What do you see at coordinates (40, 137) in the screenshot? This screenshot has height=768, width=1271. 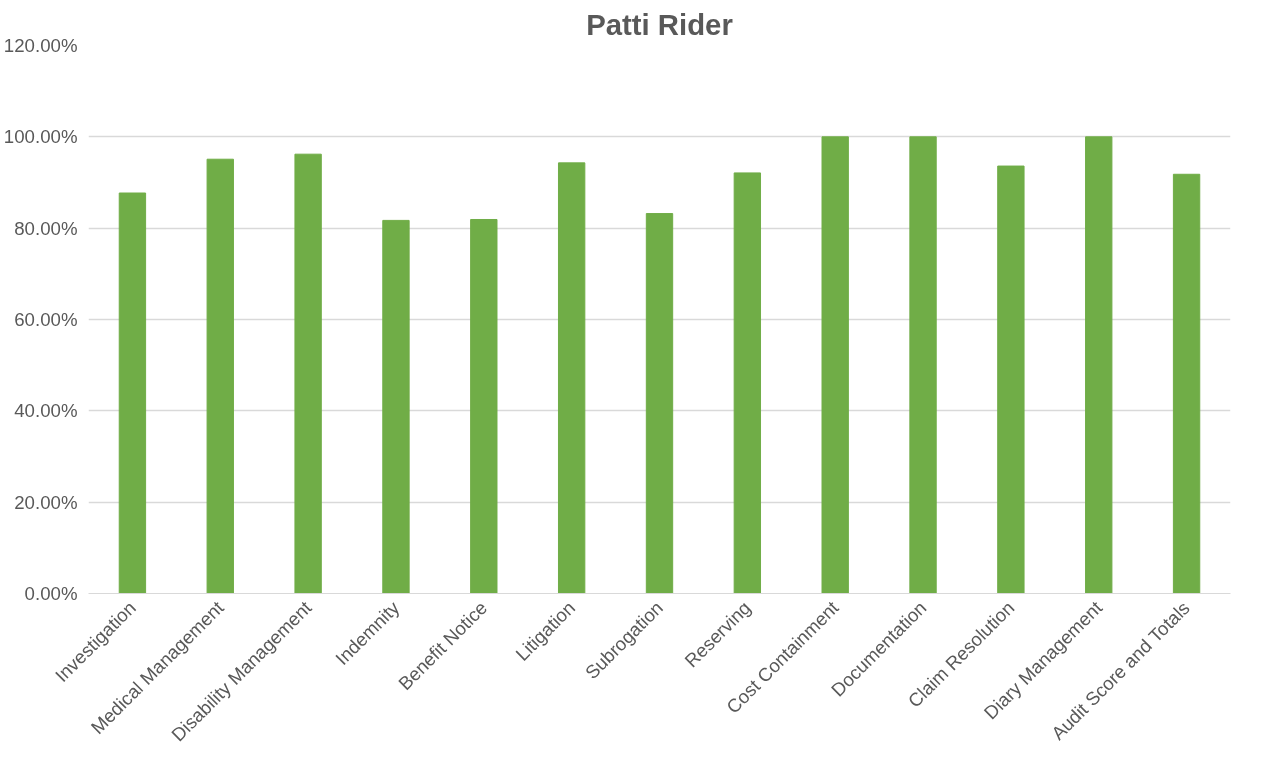 I see `y-tick-label: 100.00%` at bounding box center [40, 137].